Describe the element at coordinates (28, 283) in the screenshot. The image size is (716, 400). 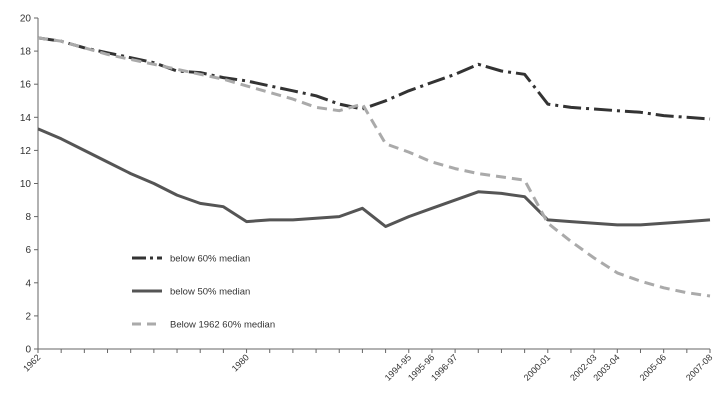
I see `y-tick-label: 4` at that location.